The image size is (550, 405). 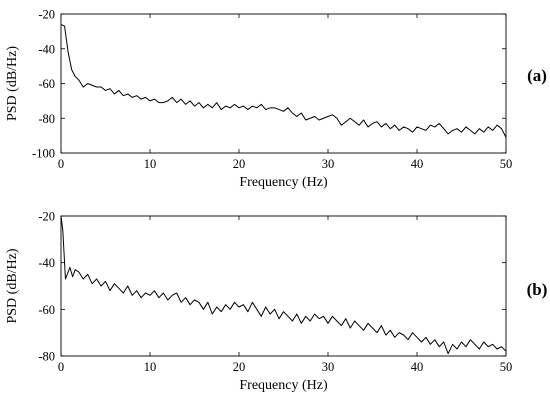 I want to click on panel-label: (b), so click(x=537, y=289).